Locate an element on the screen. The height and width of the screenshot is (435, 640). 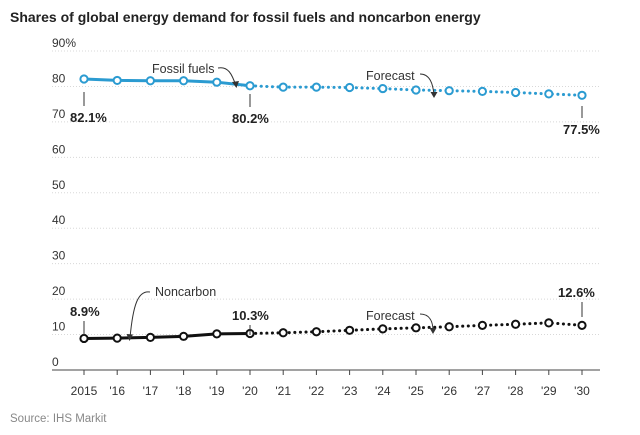
y-tick-label: 40 is located at coordinates (59, 220).